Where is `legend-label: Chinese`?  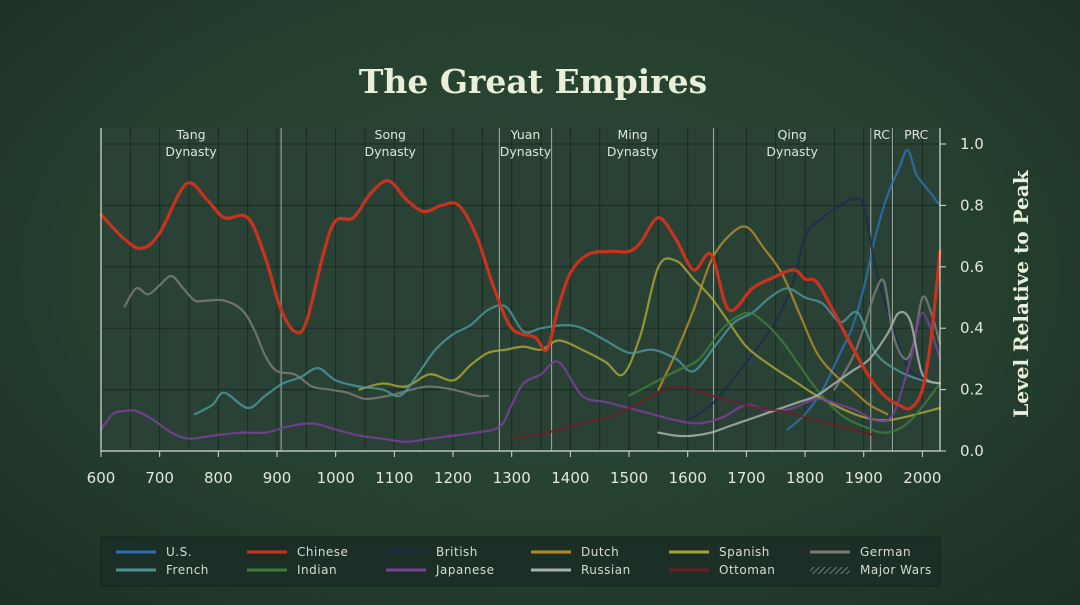
legend-label: Chinese is located at coordinates (322, 552).